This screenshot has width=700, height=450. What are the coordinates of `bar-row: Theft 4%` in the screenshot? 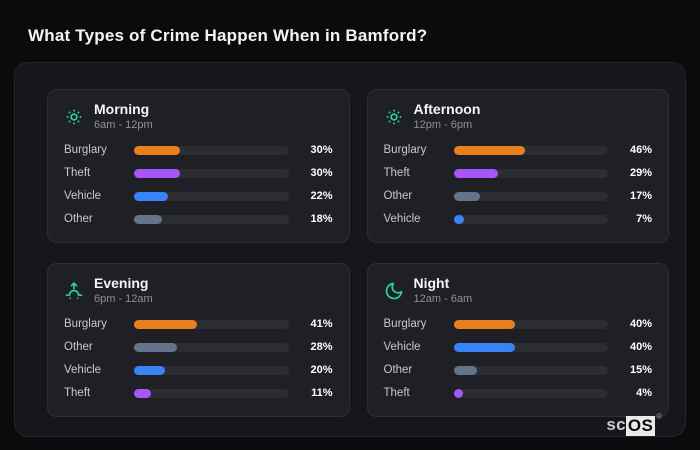 It's located at (518, 393).